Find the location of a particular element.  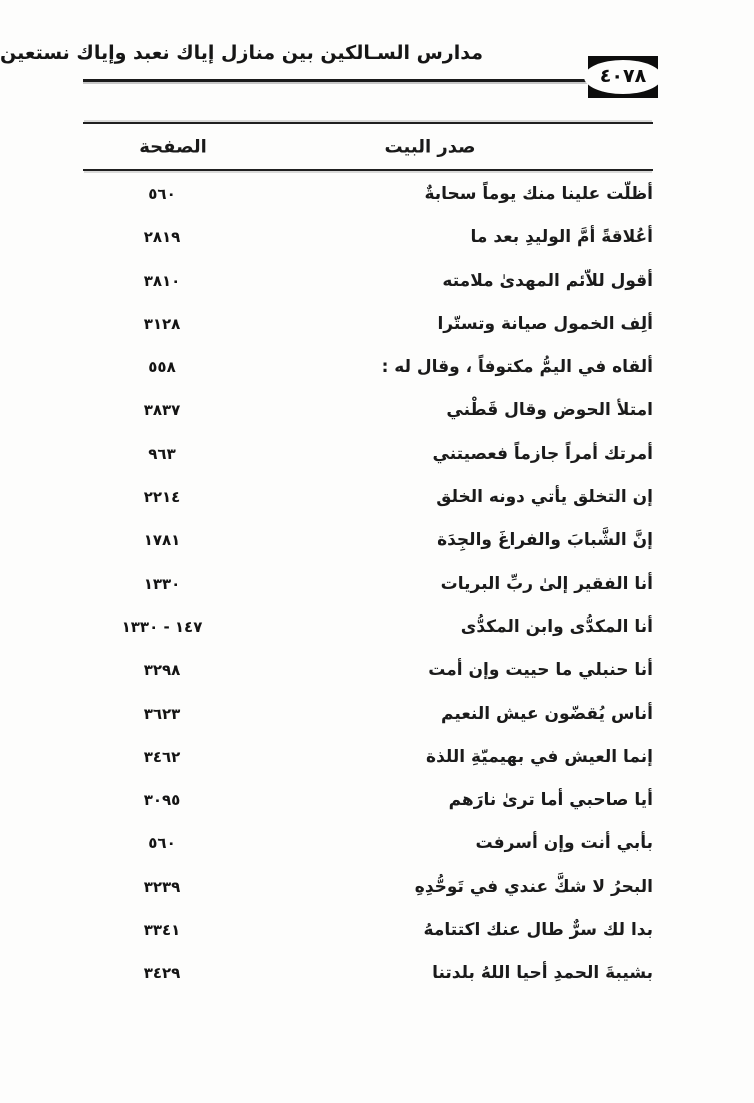

verse-text: بأبي أنت وإن أسرفت is located at coordinates (564, 843).